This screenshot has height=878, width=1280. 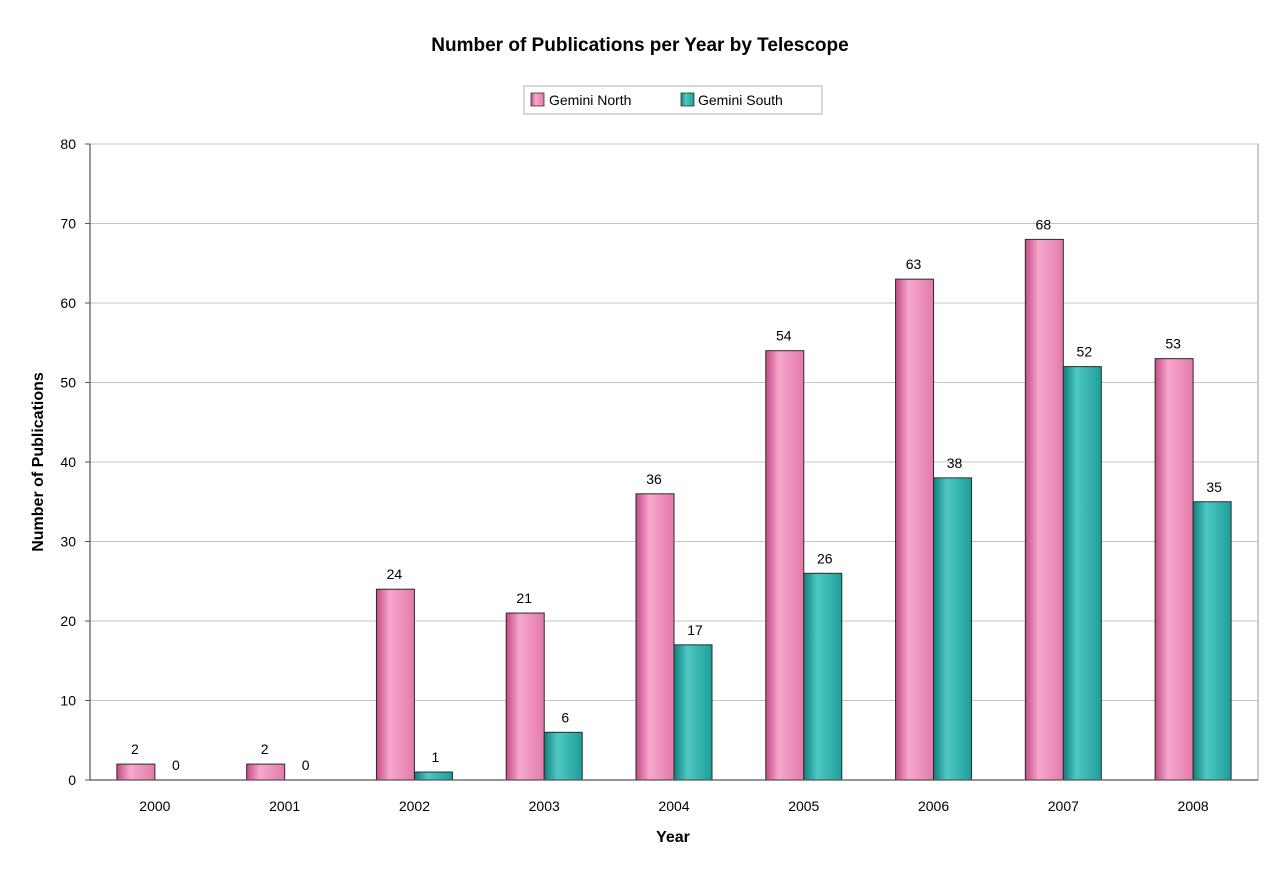 I want to click on x-tick-label: 2008, so click(x=1193, y=806).